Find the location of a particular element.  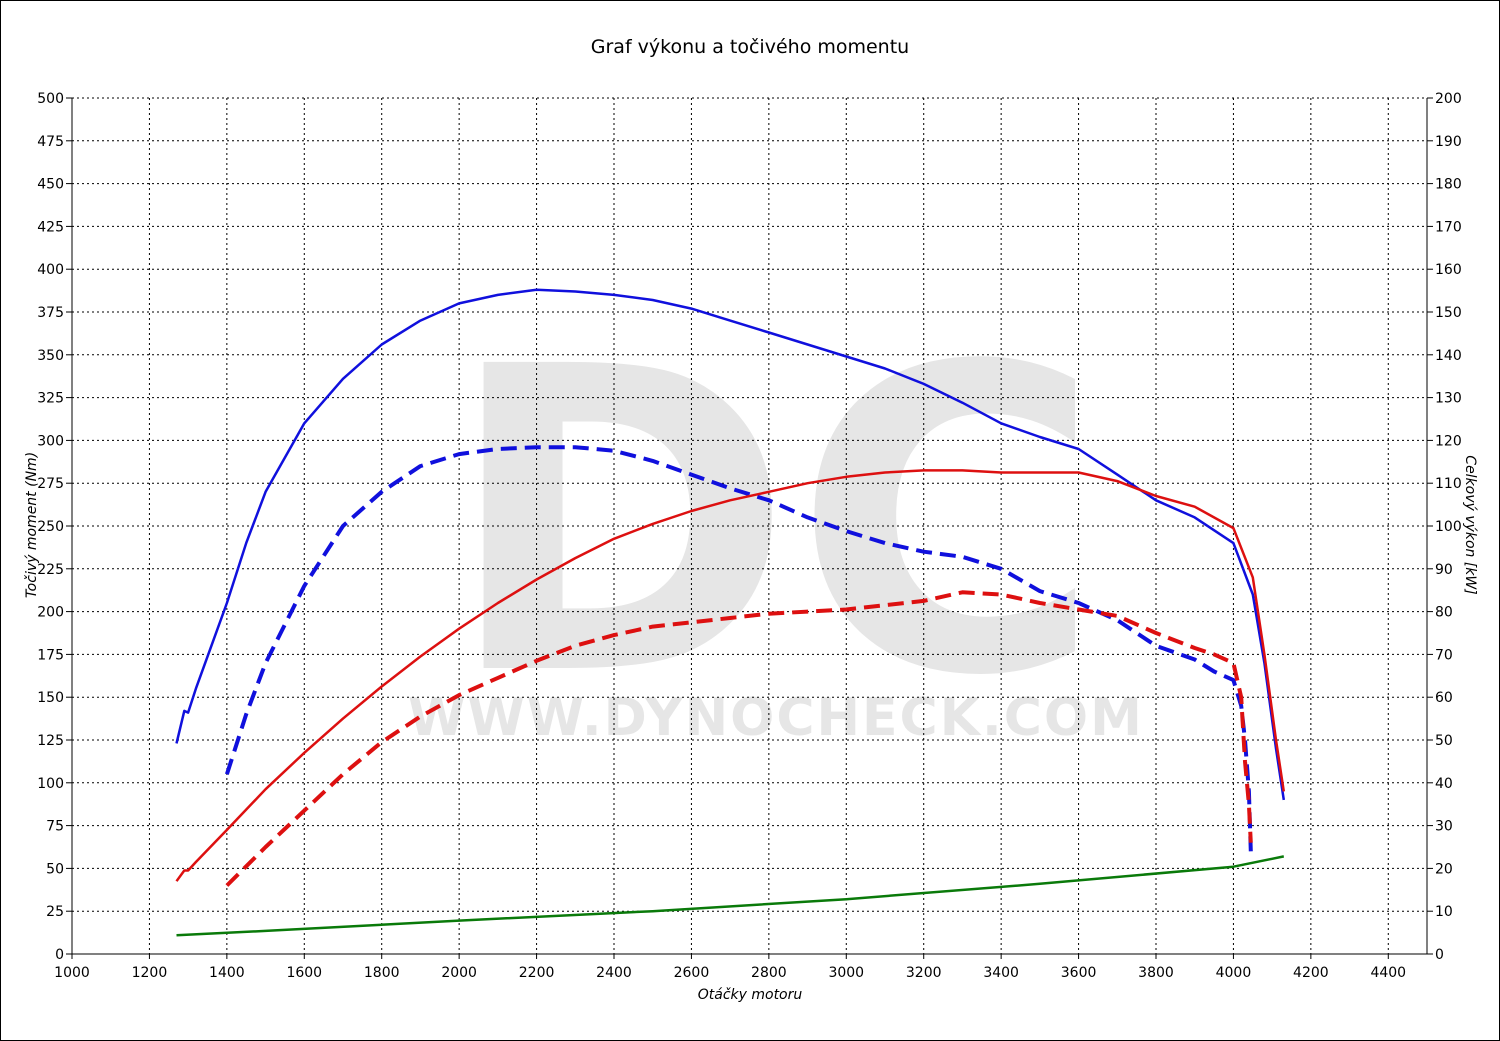

x-tick-label: 2400 is located at coordinates (614, 973).